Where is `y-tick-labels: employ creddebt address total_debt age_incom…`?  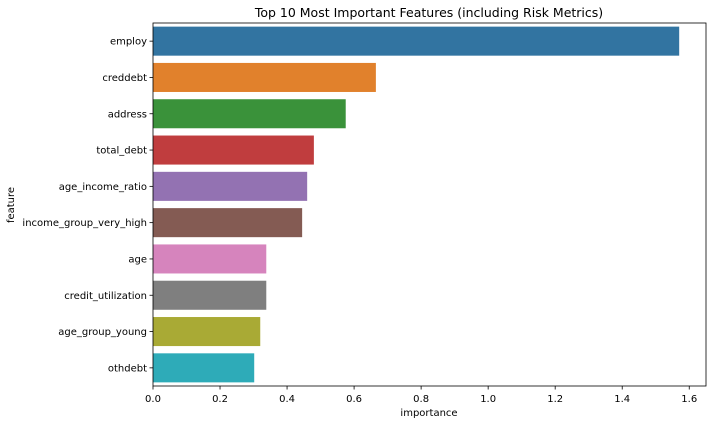 y-tick-labels: employ creddebt address total_debt age_incom… is located at coordinates (87, 205).